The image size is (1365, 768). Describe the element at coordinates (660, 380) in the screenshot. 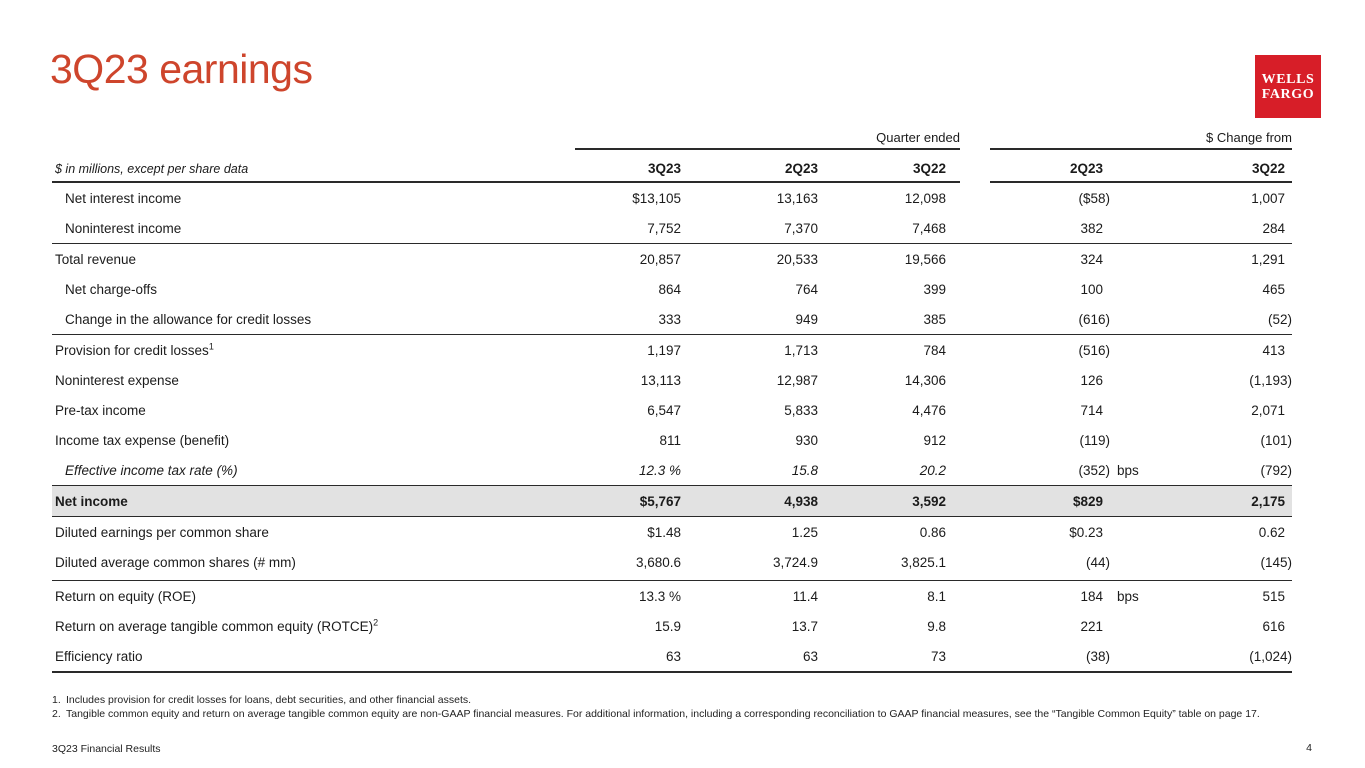

I see `cell-3q23: 13,113` at that location.